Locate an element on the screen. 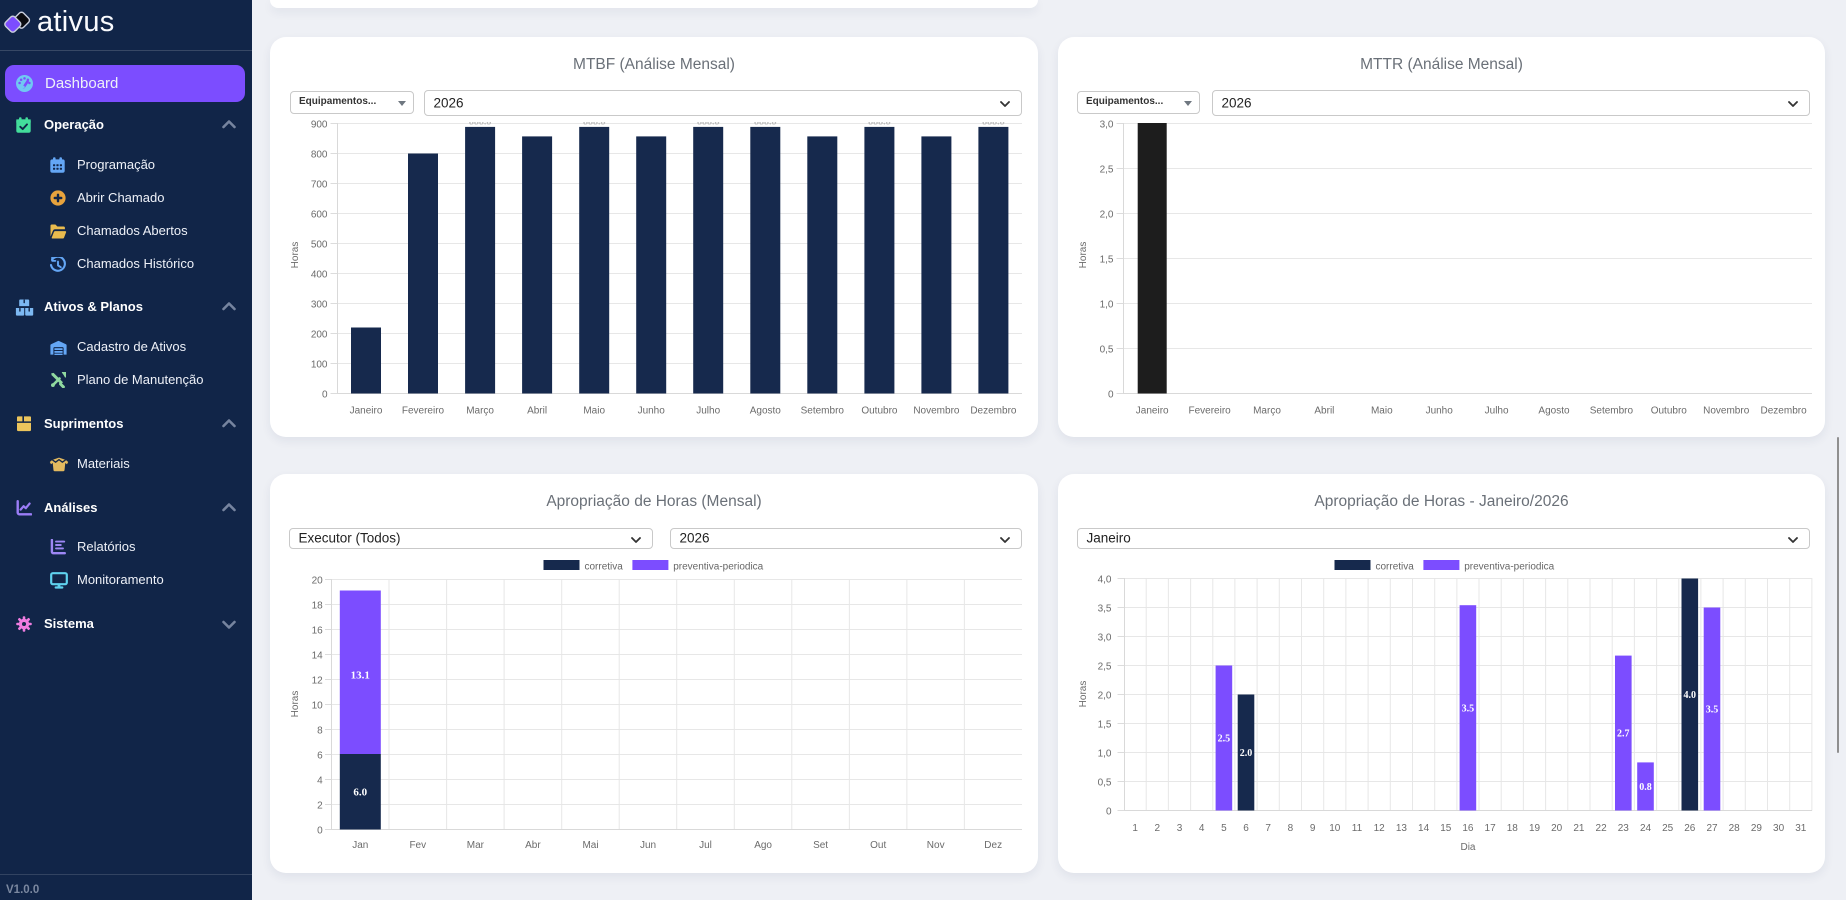 This screenshot has width=1846, height=900. svg-text: Jul is located at coordinates (705, 845).